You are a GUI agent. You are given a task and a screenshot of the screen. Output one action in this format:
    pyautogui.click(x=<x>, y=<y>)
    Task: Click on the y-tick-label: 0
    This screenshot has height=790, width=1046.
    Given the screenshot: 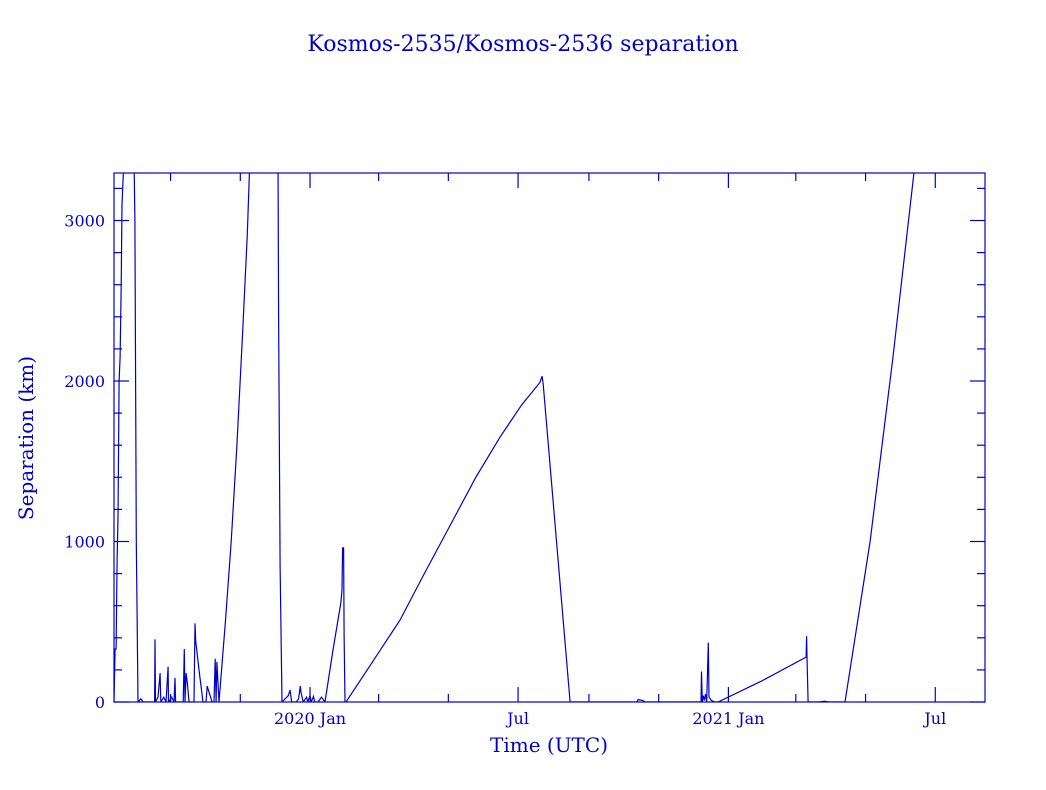 What is the action you would take?
    pyautogui.click(x=100, y=702)
    